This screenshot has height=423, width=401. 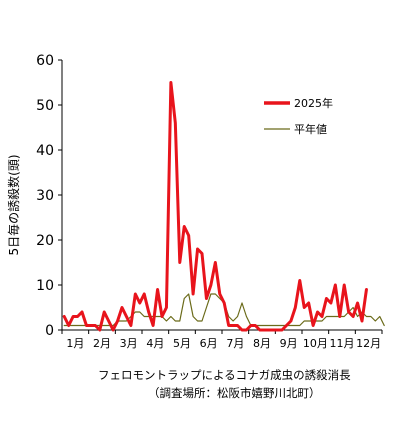 What do you see at coordinates (313, 103) in the screenshot?
I see `legend-item-2025-label: 2025年` at bounding box center [313, 103].